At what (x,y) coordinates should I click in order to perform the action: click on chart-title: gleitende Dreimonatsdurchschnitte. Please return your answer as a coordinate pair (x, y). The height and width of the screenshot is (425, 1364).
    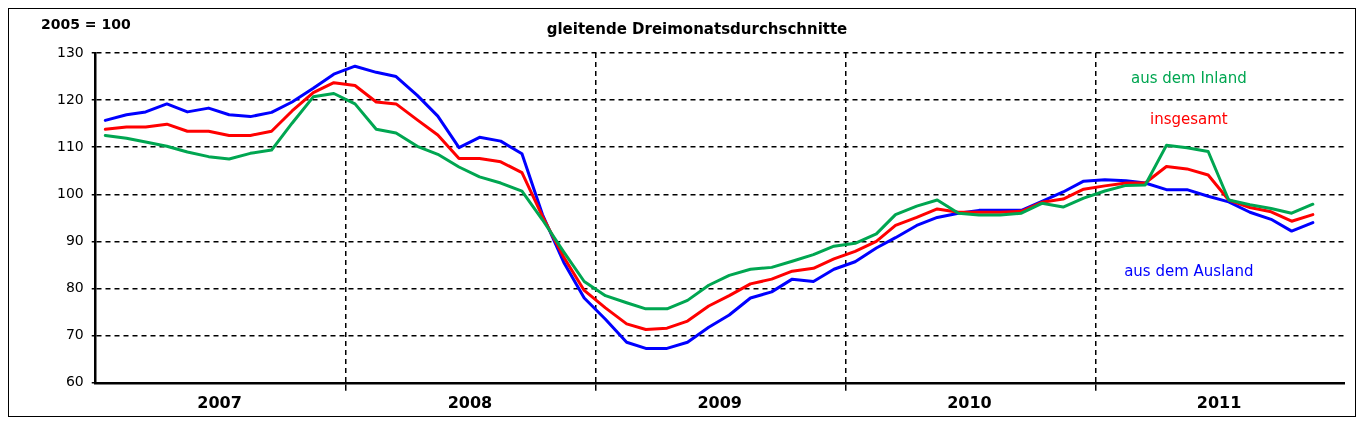
    Looking at the image, I should click on (697, 28).